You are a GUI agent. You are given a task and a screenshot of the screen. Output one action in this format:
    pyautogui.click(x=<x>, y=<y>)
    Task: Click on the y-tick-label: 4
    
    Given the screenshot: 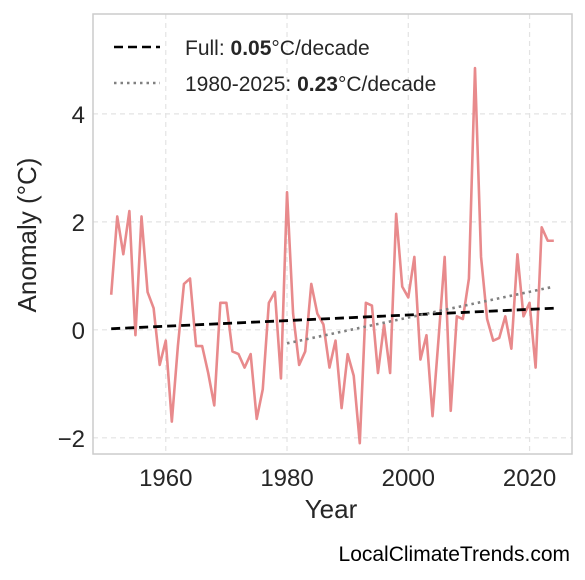 What is the action you would take?
    pyautogui.click(x=78, y=115)
    